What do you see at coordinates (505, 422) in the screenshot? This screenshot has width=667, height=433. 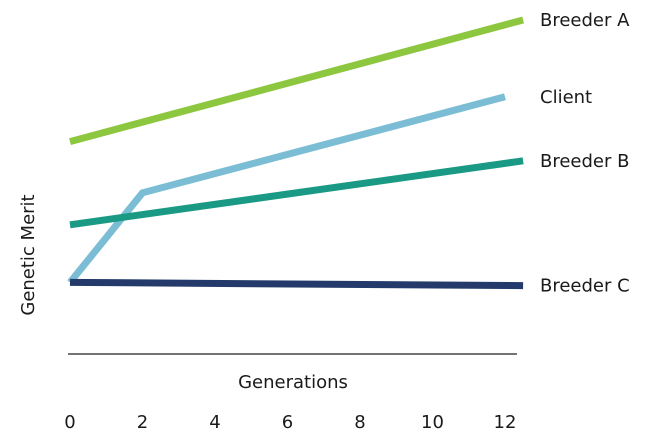 I see `x-tick-label: 12` at bounding box center [505, 422].